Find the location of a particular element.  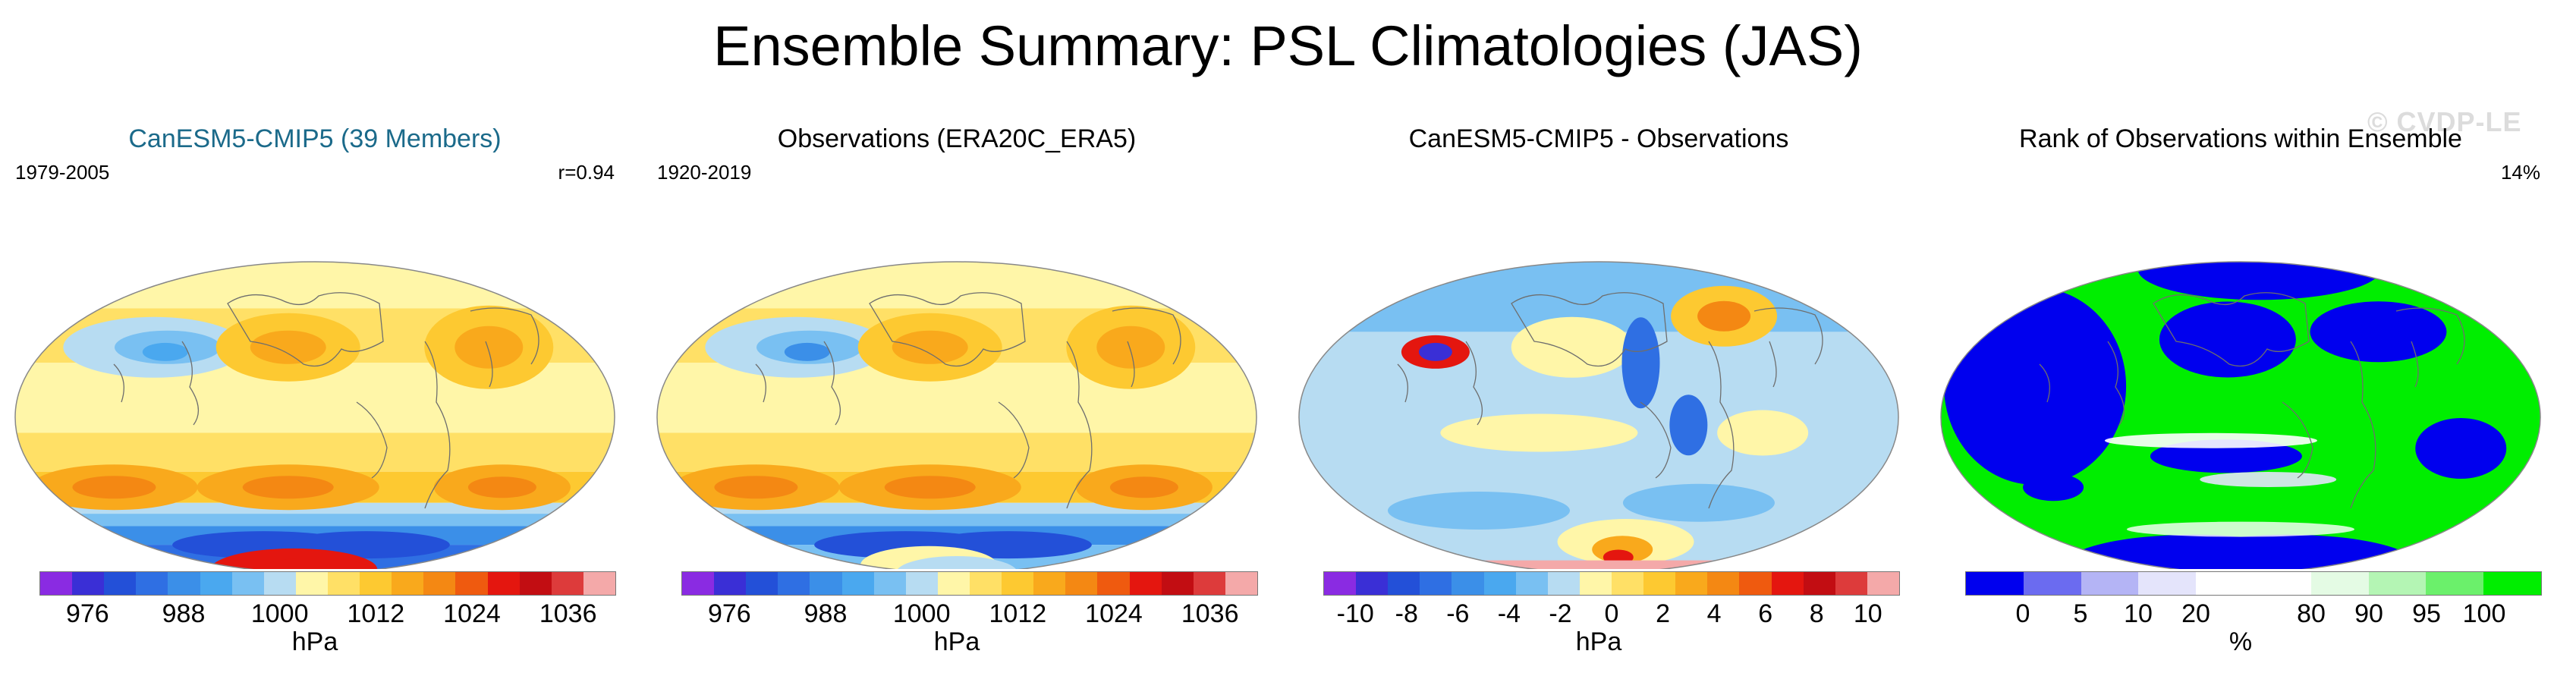

atlantic-tropical-positive is located at coordinates (1763, 433).